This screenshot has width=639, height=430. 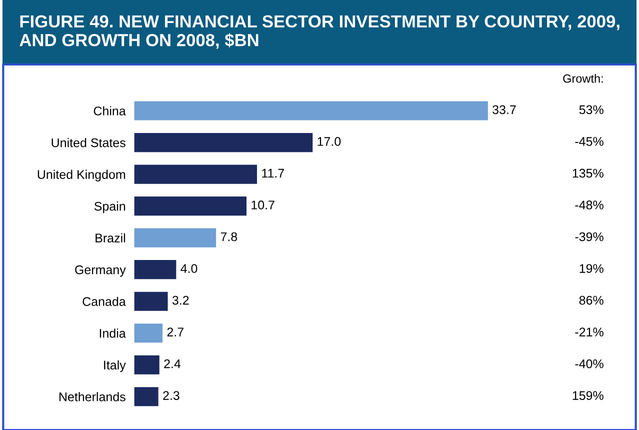 What do you see at coordinates (588, 173) in the screenshot?
I see `text: 135%` at bounding box center [588, 173].